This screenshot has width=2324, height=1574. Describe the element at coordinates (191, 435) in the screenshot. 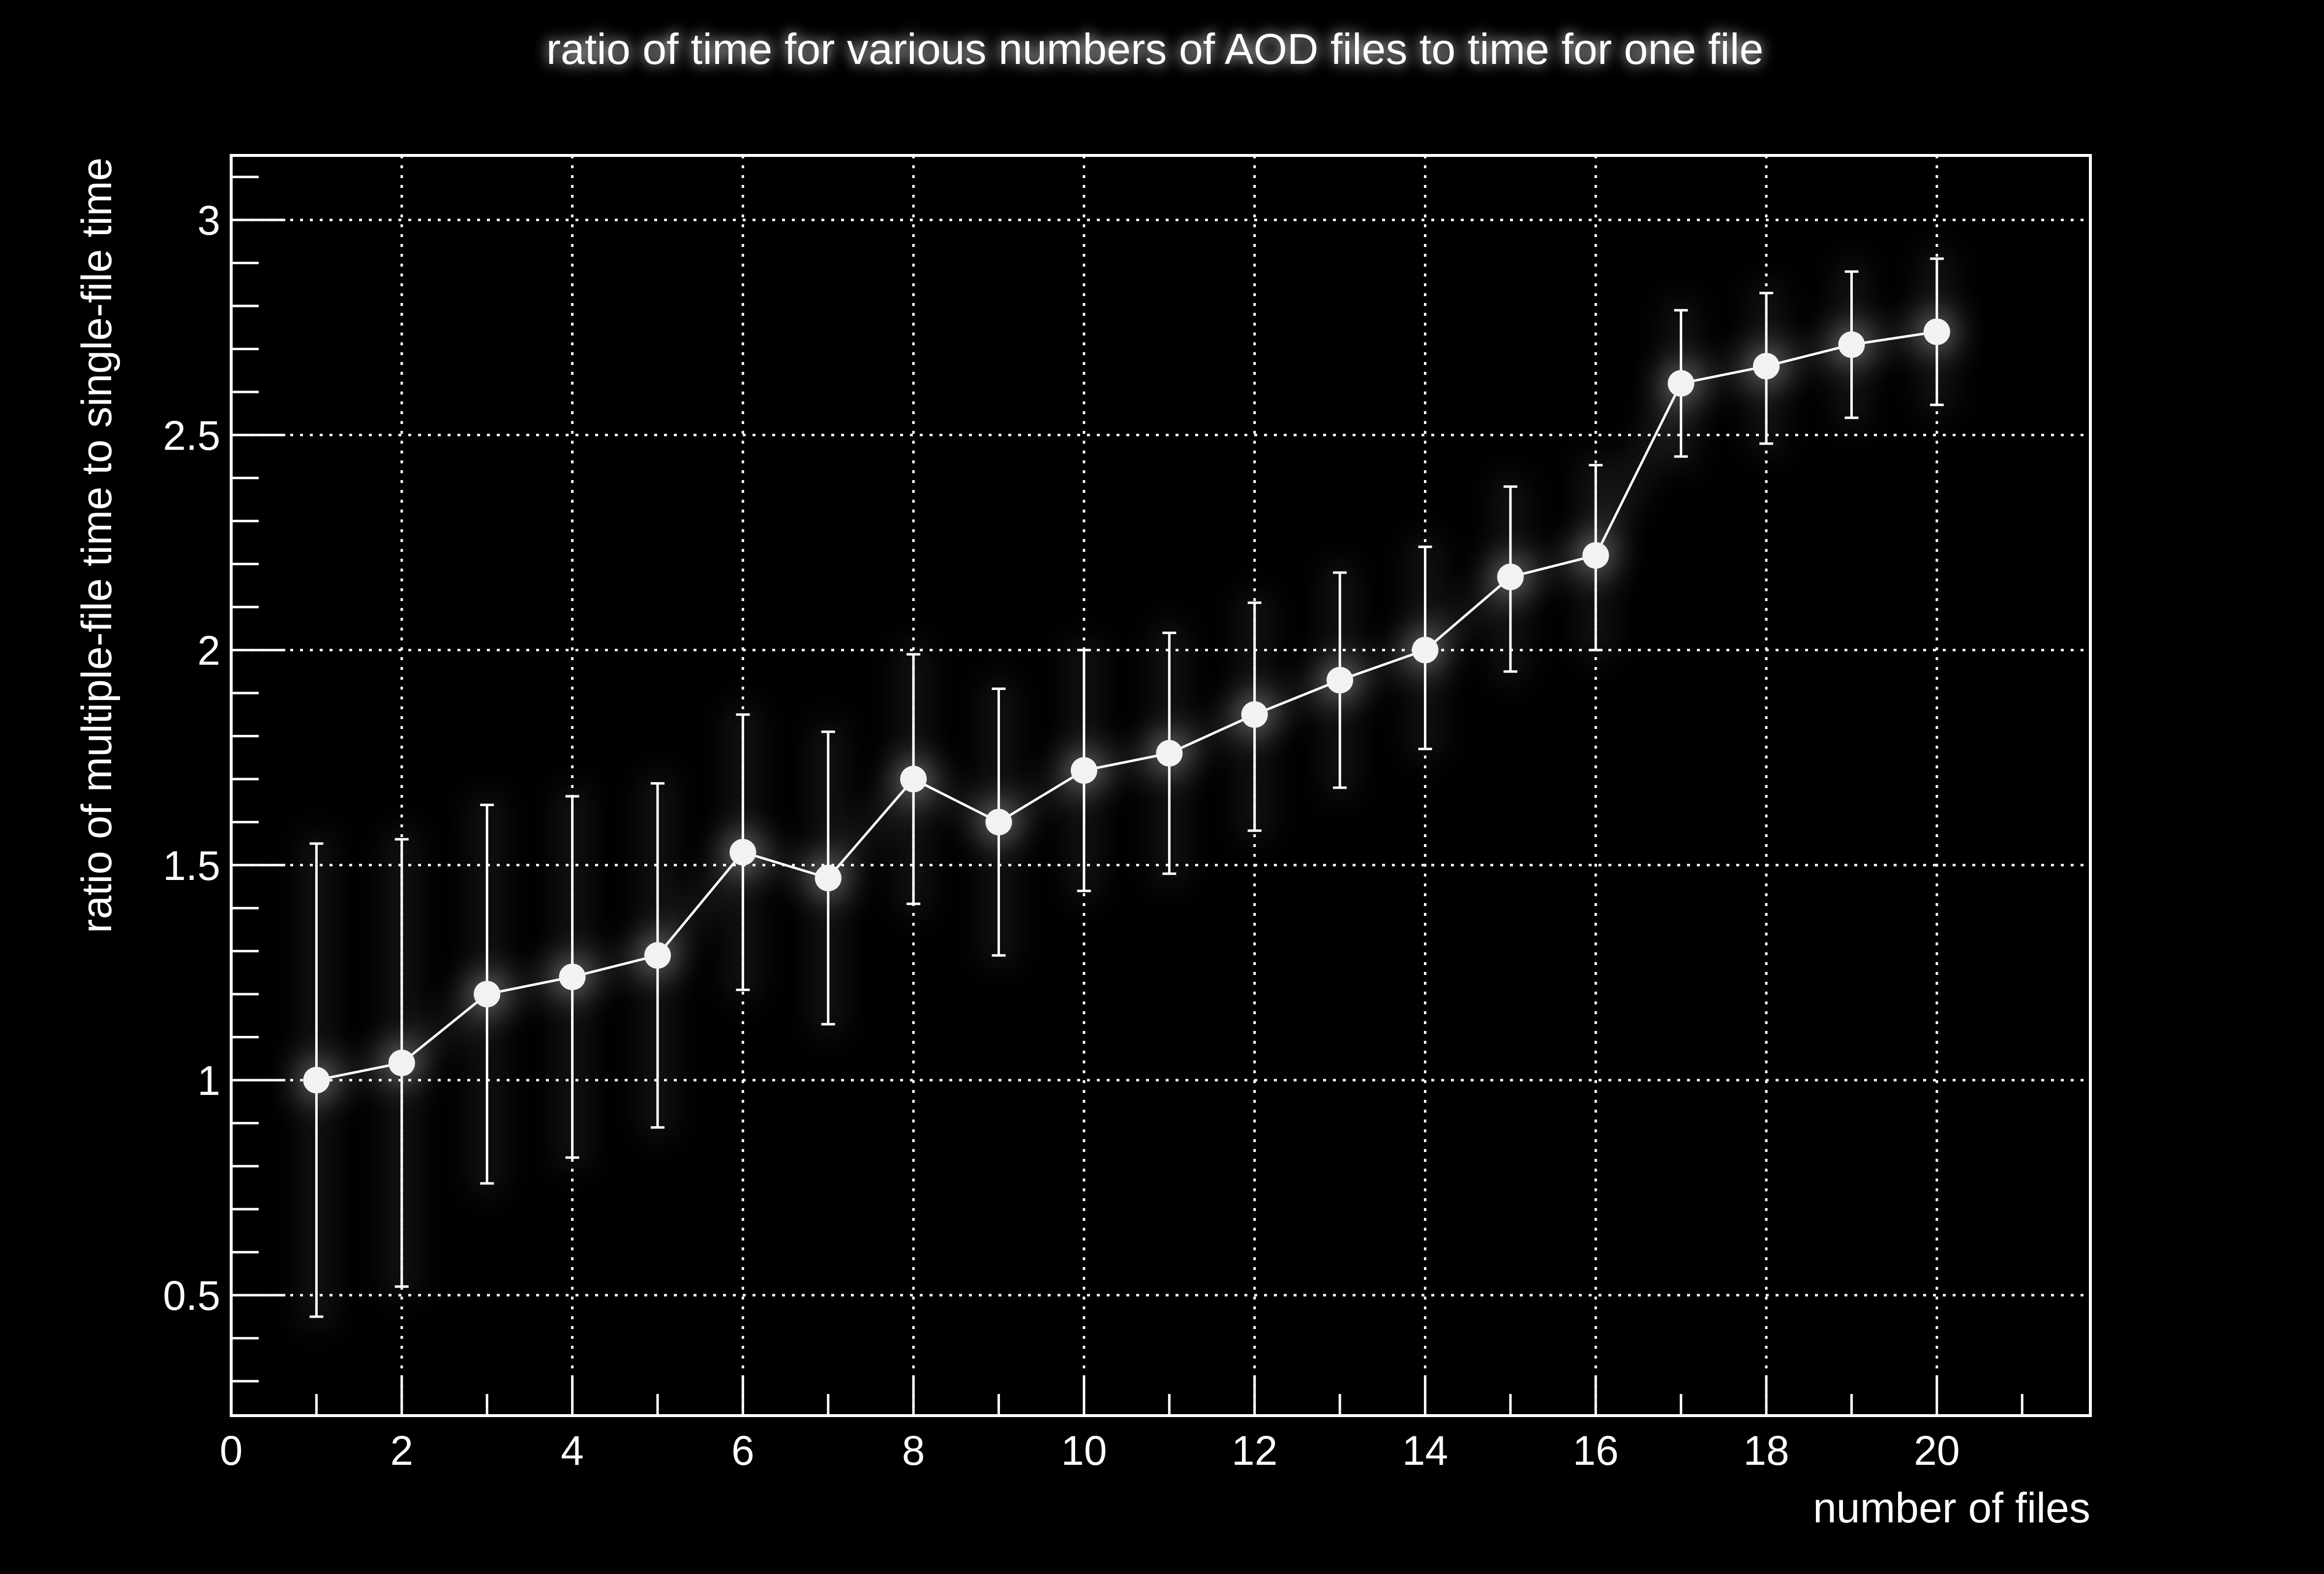

I see `y-tick-label: 2.5` at that location.